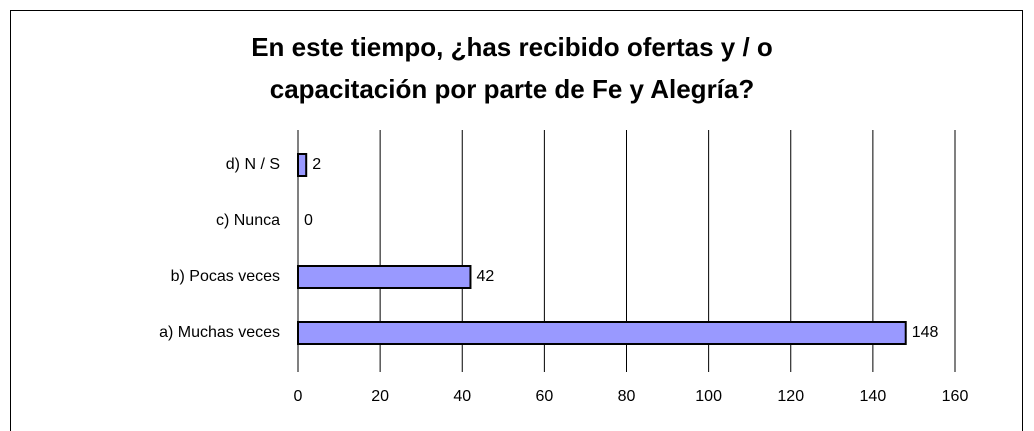  Describe the element at coordinates (298, 396) in the screenshot. I see `x-tick-label: 0` at that location.